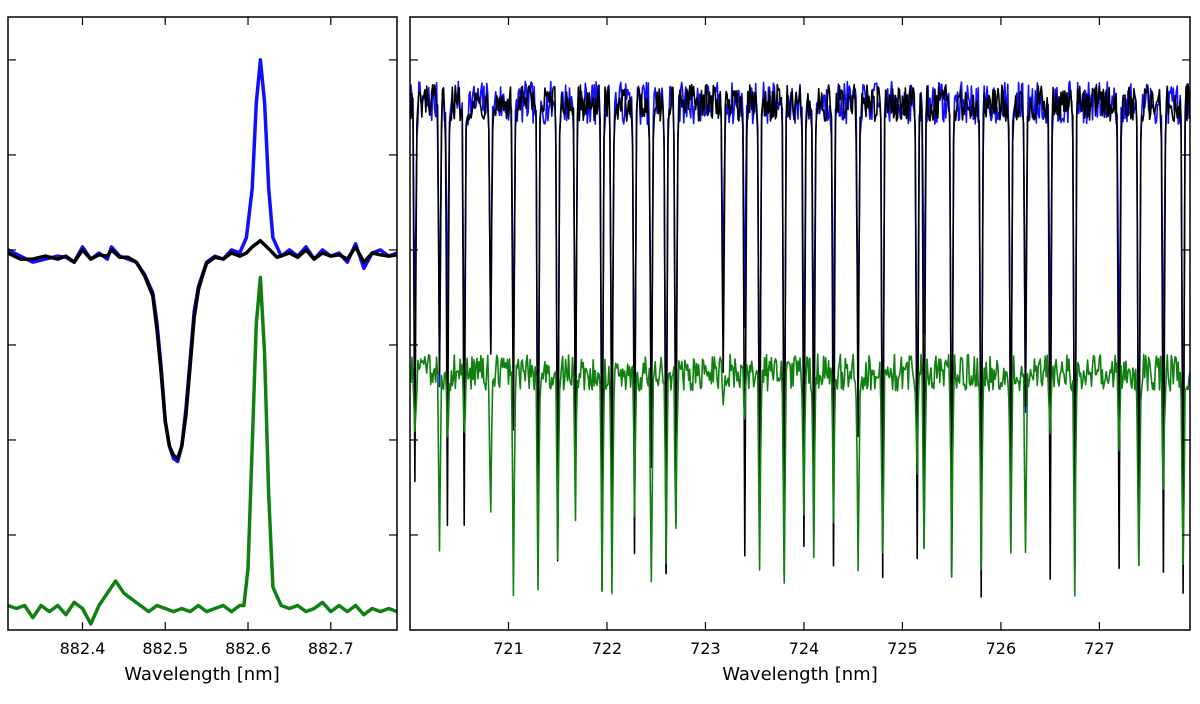  I want to click on right-x-tick-label: 721, so click(508, 648).